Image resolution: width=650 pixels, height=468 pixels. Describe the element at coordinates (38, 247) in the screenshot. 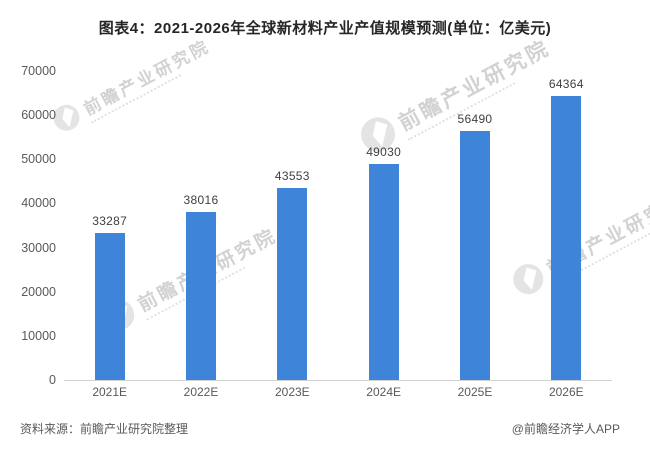

I see `y-axis-tick: 30000` at that location.